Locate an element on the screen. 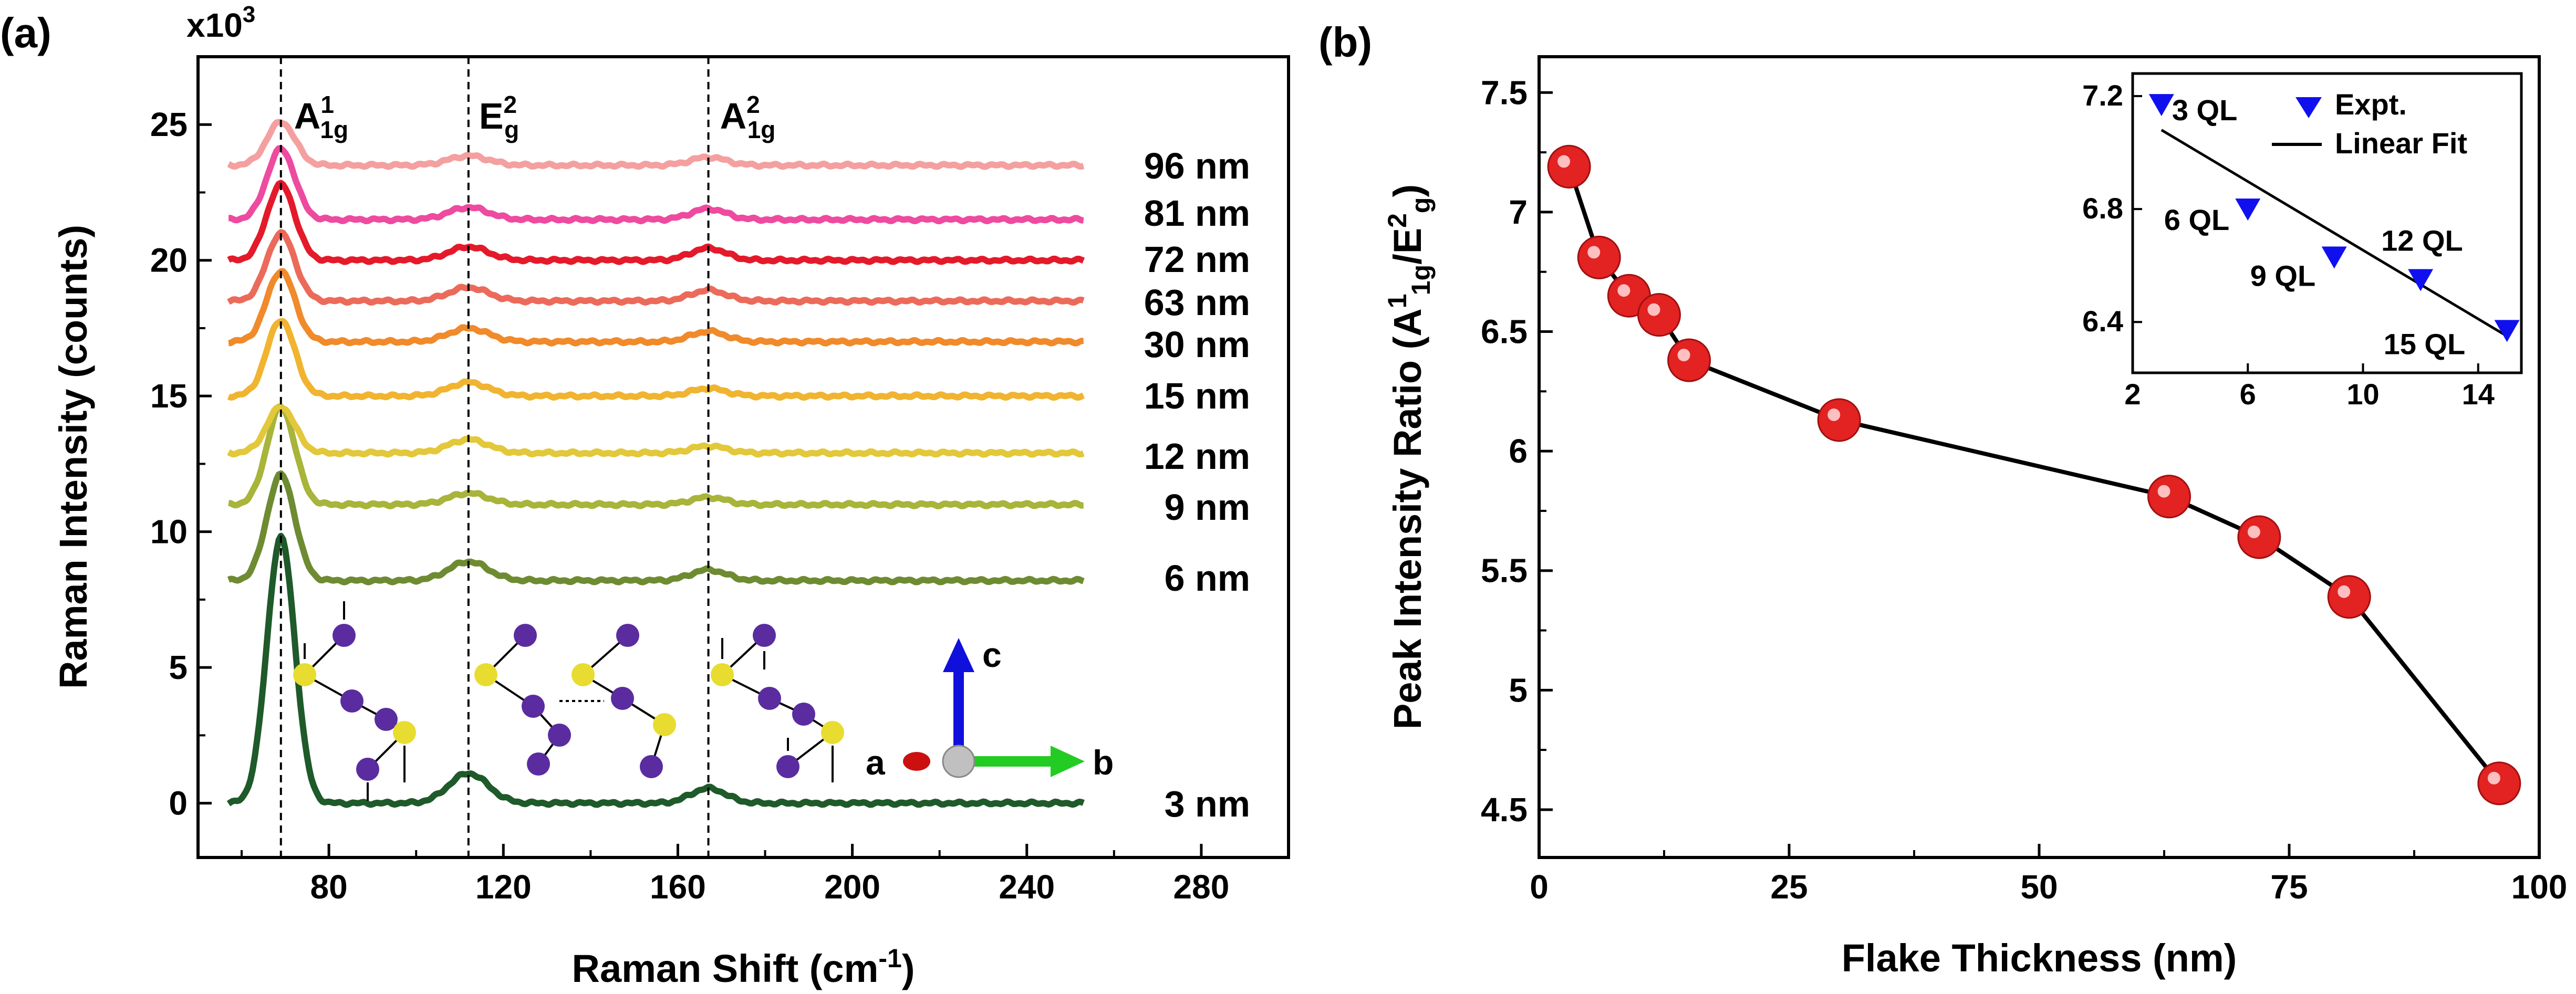  legend-fit-label: Linear Fit is located at coordinates (2401, 143).